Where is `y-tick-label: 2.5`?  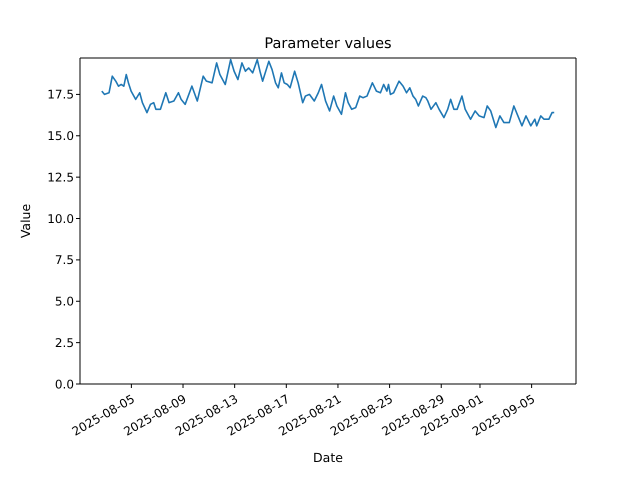
y-tick-label: 2.5 is located at coordinates (64, 343).